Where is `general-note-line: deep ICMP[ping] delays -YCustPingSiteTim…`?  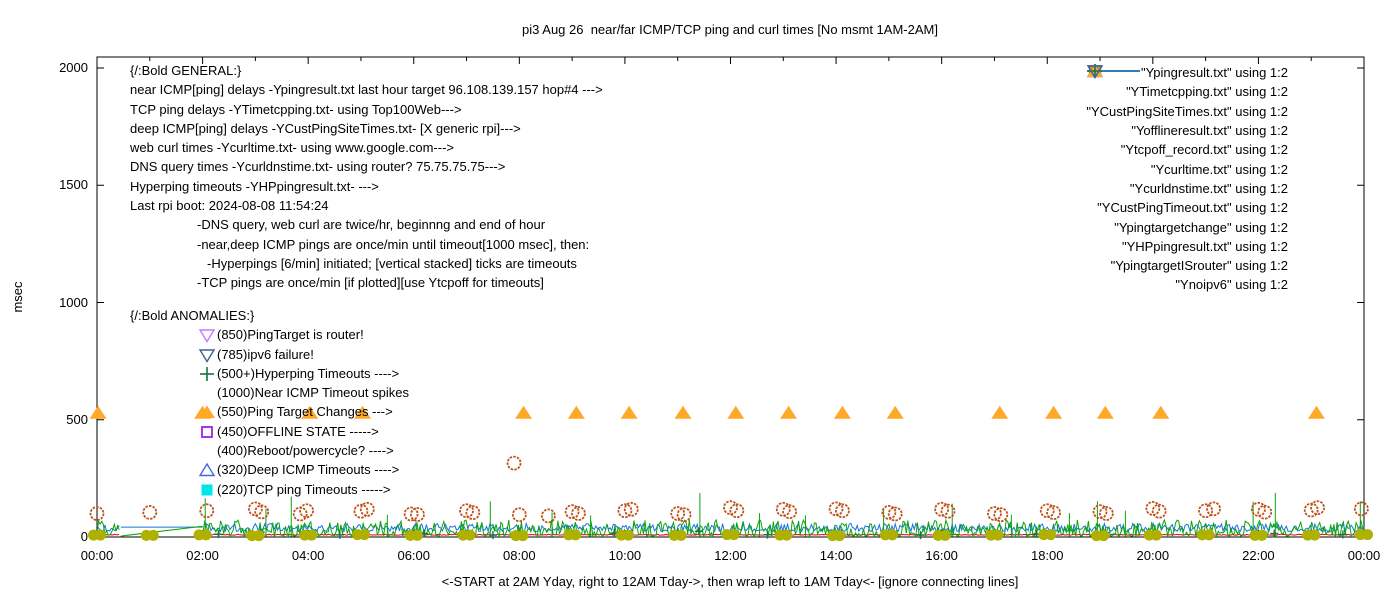 general-note-line: deep ICMP[ping] delays -YCustPingSiteTim… is located at coordinates (325, 128).